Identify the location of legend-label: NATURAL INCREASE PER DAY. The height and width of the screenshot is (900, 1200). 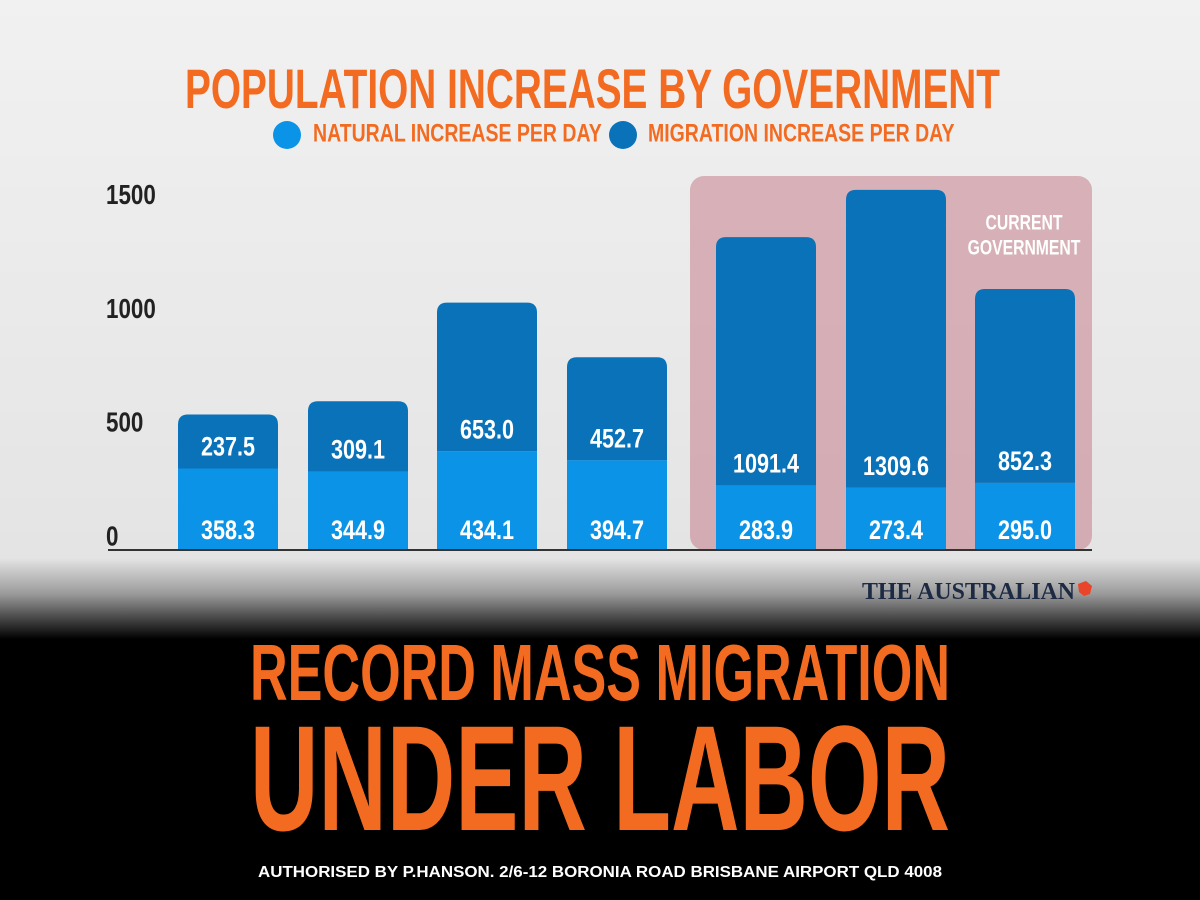
(457, 133).